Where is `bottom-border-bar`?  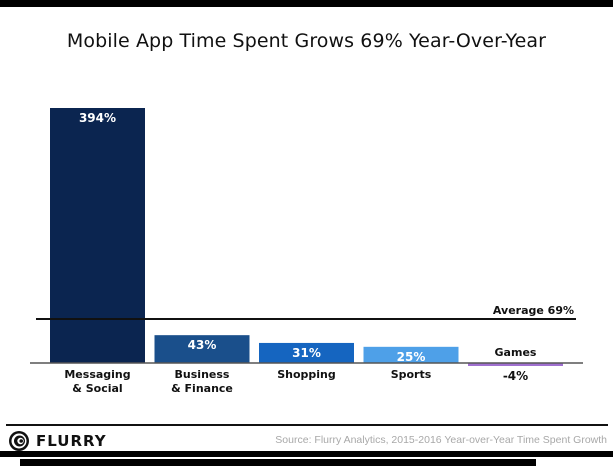
bottom-border-bar is located at coordinates (306, 454).